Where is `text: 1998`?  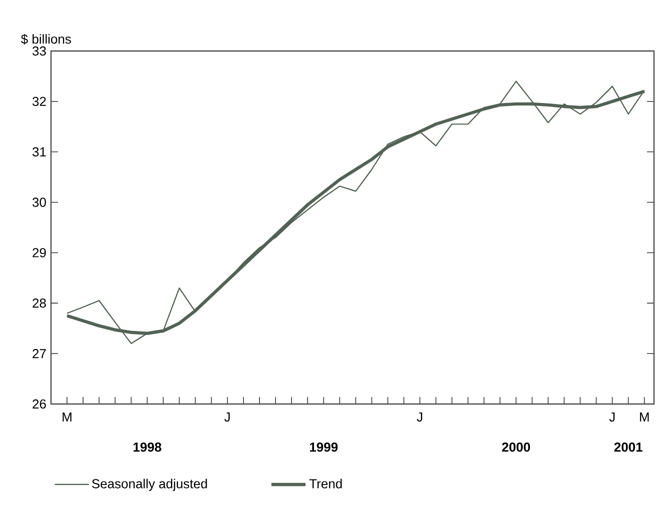
text: 1998 is located at coordinates (148, 447).